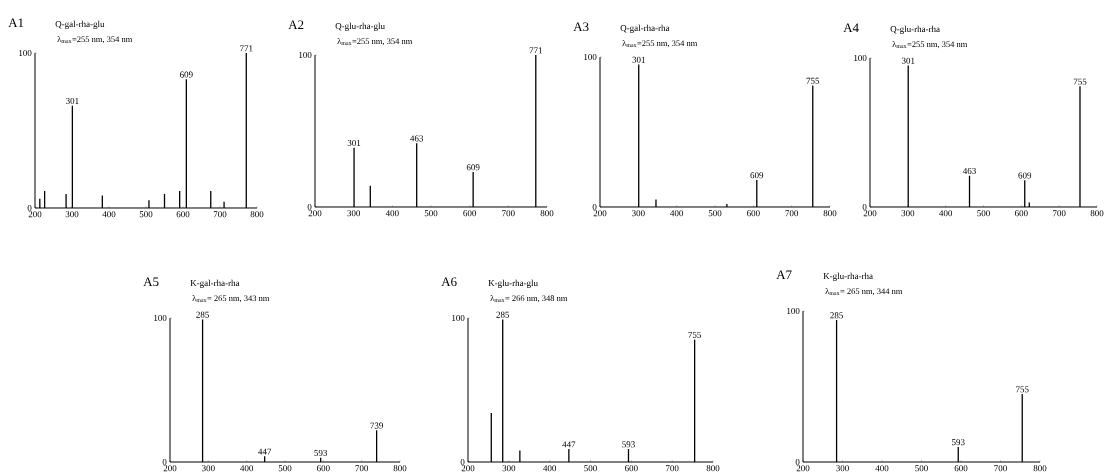  I want to click on chart-subtitle: K-gal-rha-rha, so click(215, 283).